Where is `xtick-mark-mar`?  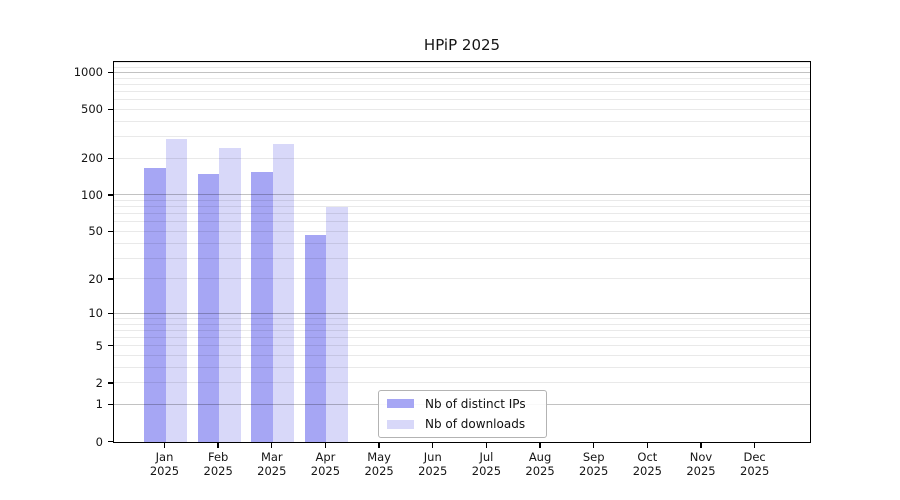 xtick-mark-mar is located at coordinates (272, 445).